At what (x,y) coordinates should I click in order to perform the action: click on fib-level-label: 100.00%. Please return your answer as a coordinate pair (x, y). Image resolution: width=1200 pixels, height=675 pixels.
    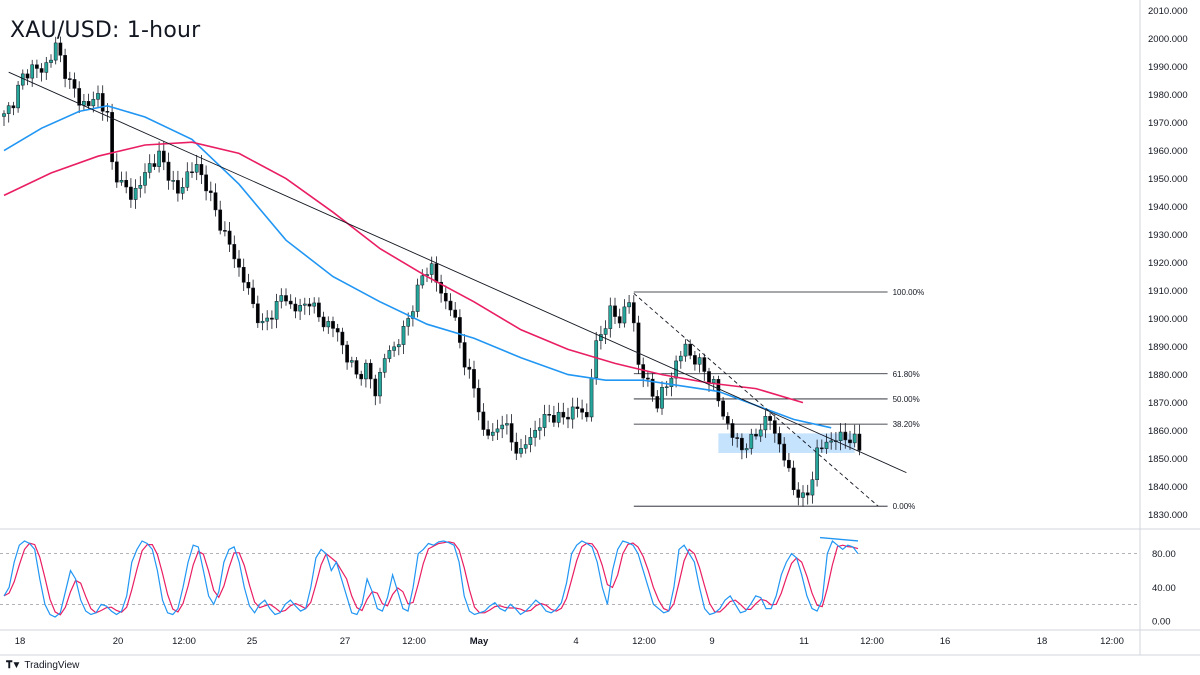
    Looking at the image, I should click on (909, 292).